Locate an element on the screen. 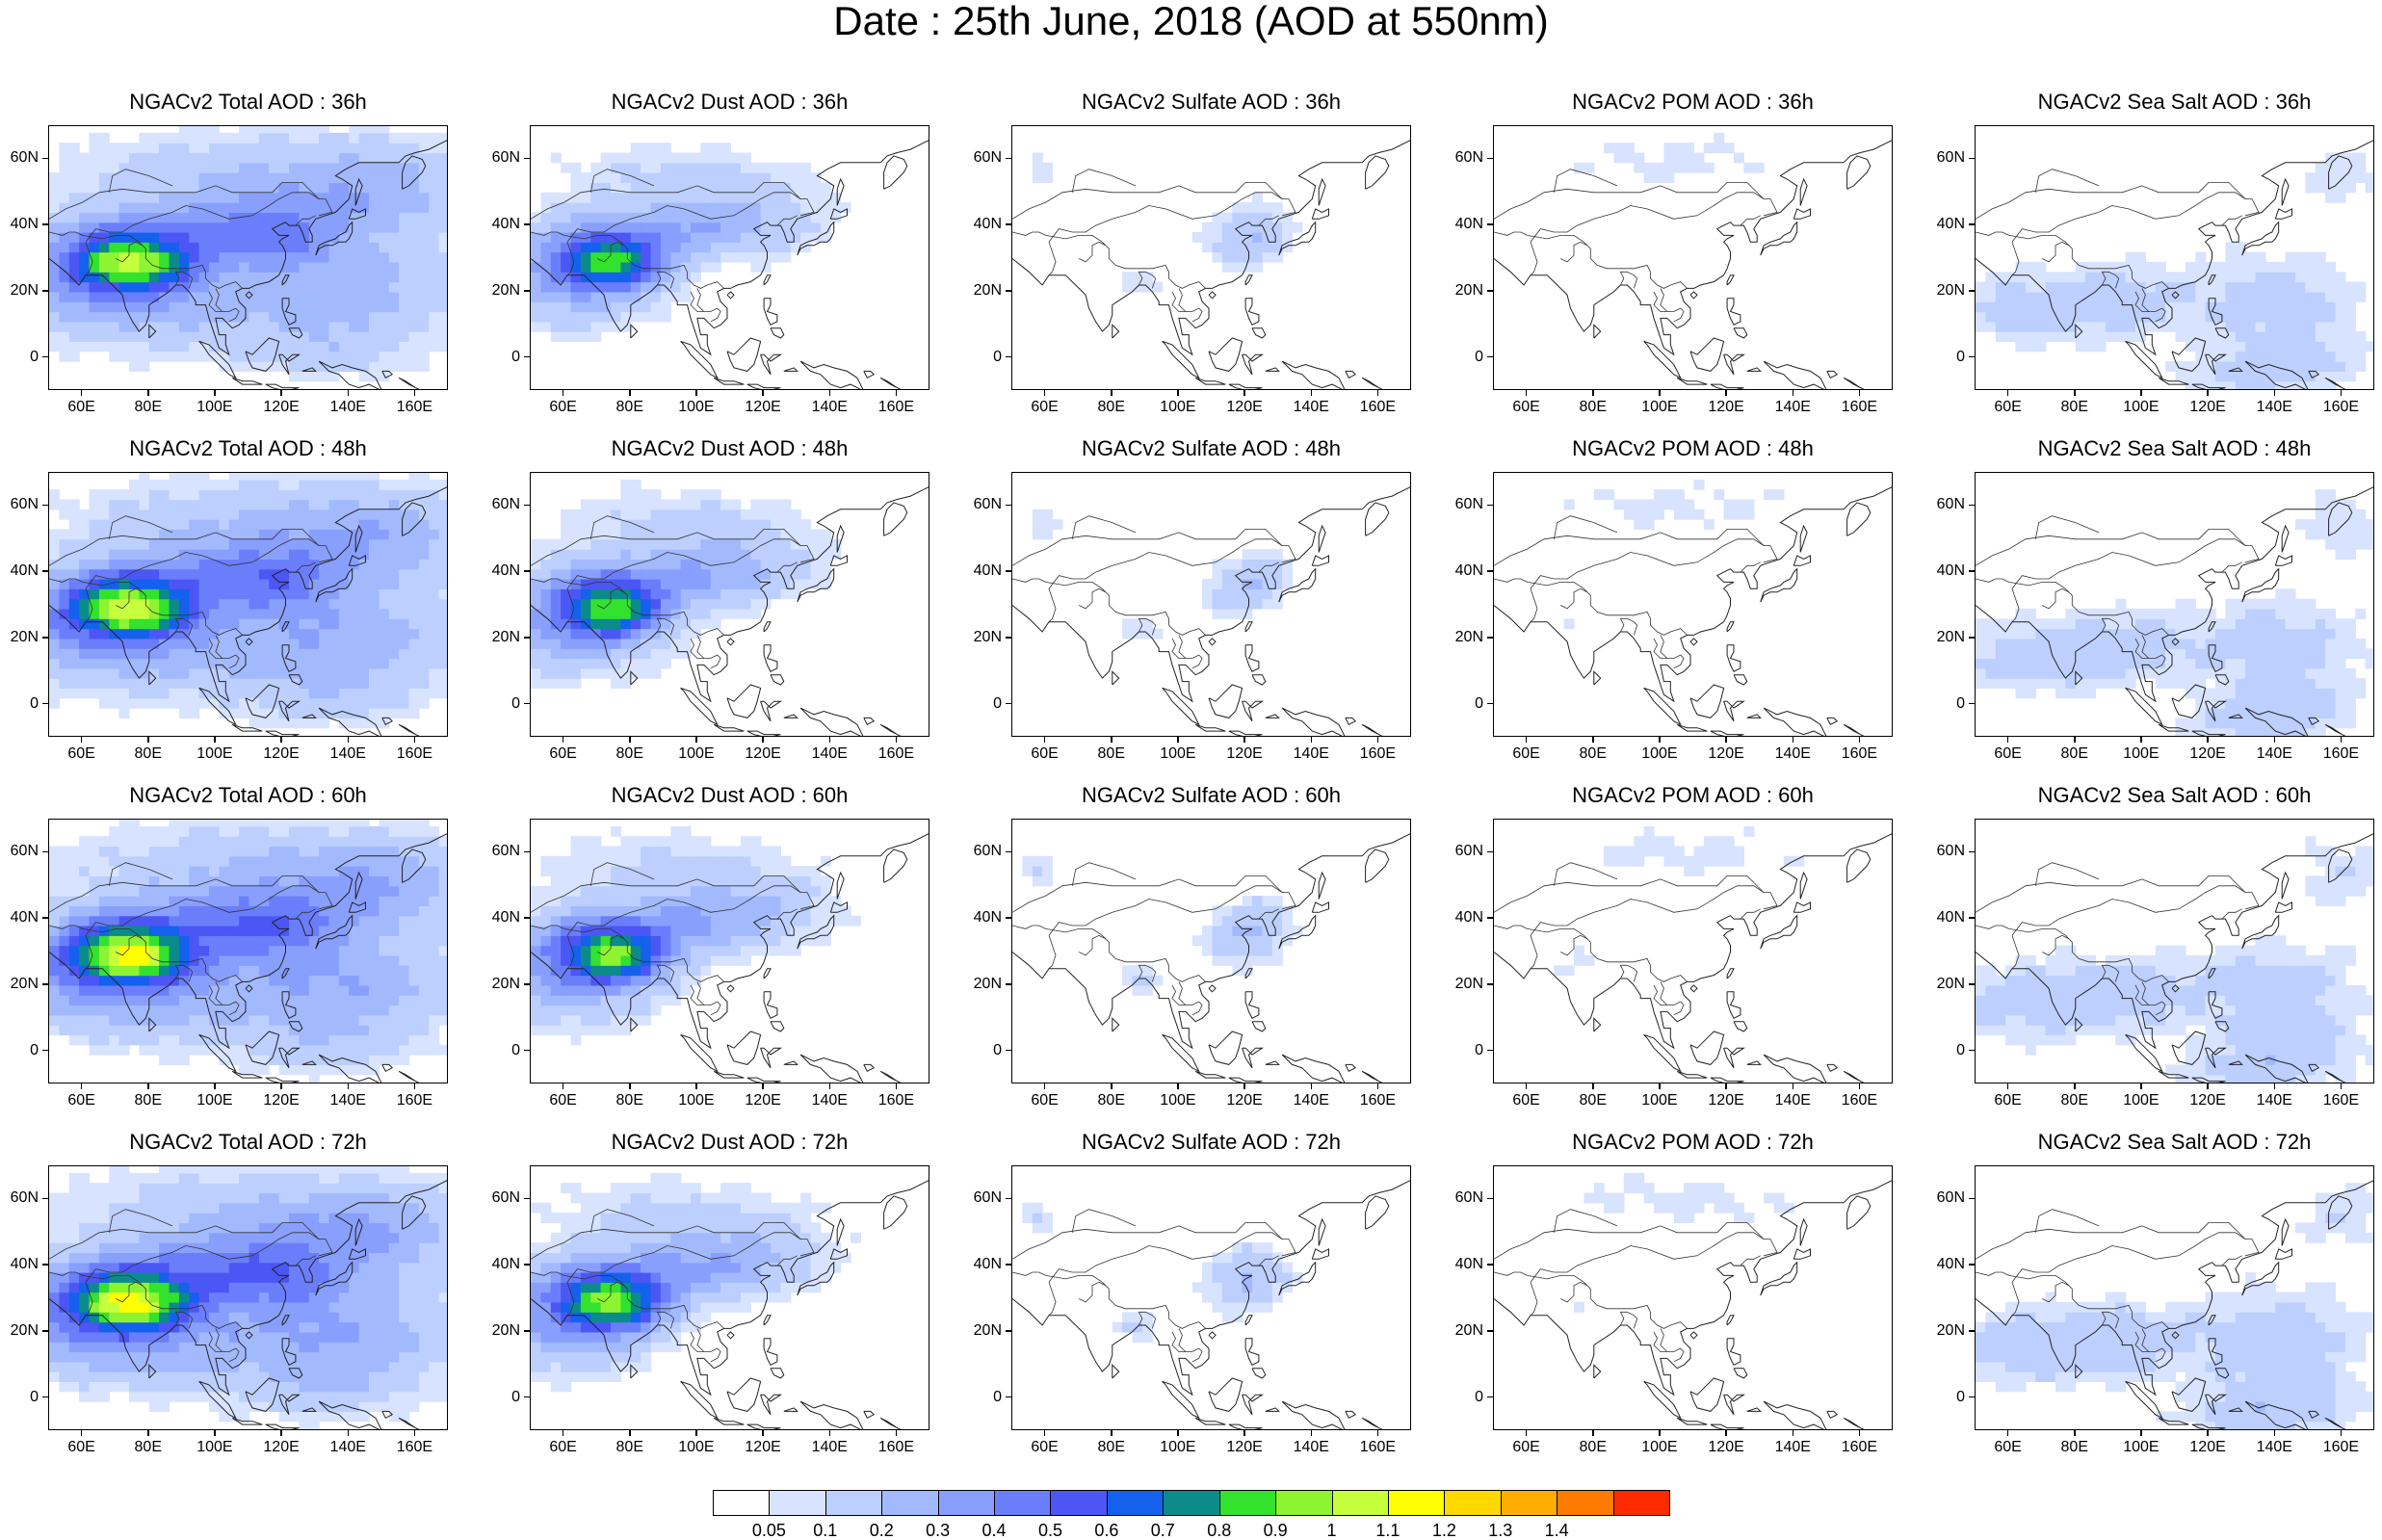  lon-tick-label: 160E is located at coordinates (414, 754).